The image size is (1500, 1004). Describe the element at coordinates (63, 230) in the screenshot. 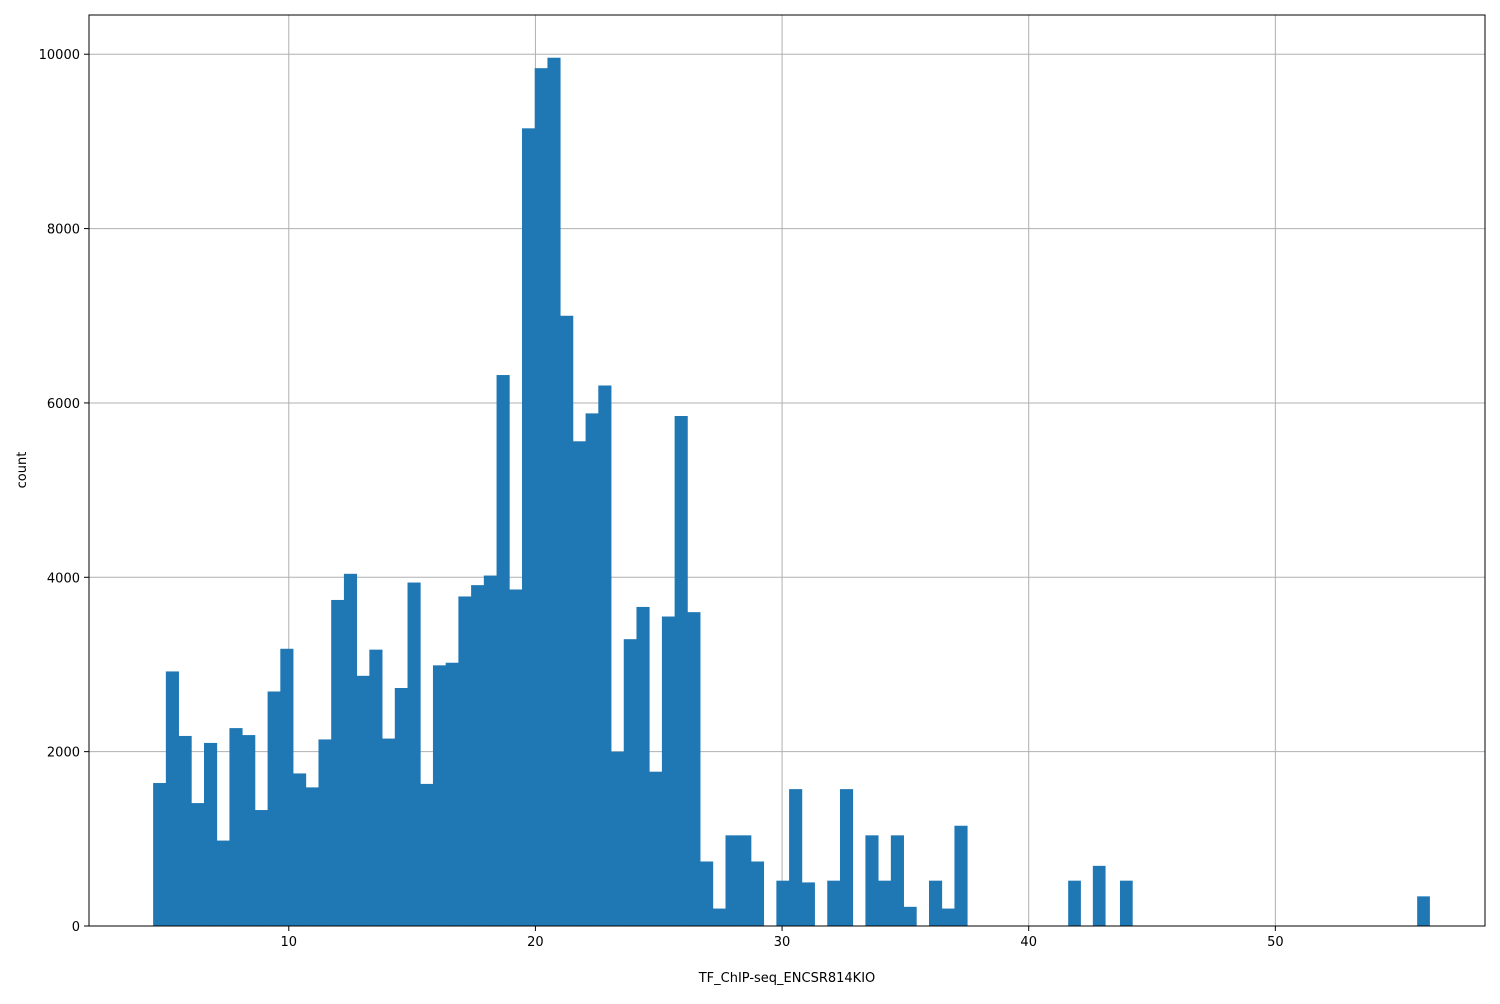

I see `y-tick-label: 8000` at that location.